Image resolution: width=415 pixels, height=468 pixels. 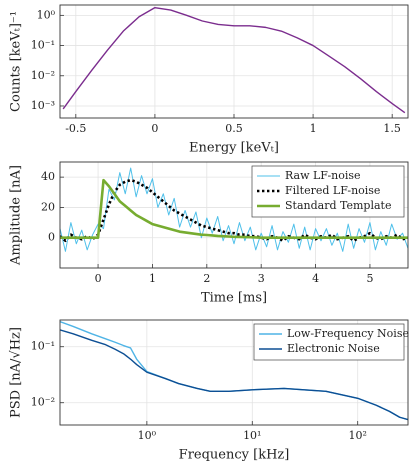 I want to click on x-axis-label: Frequency [kHz], so click(x=234, y=455).